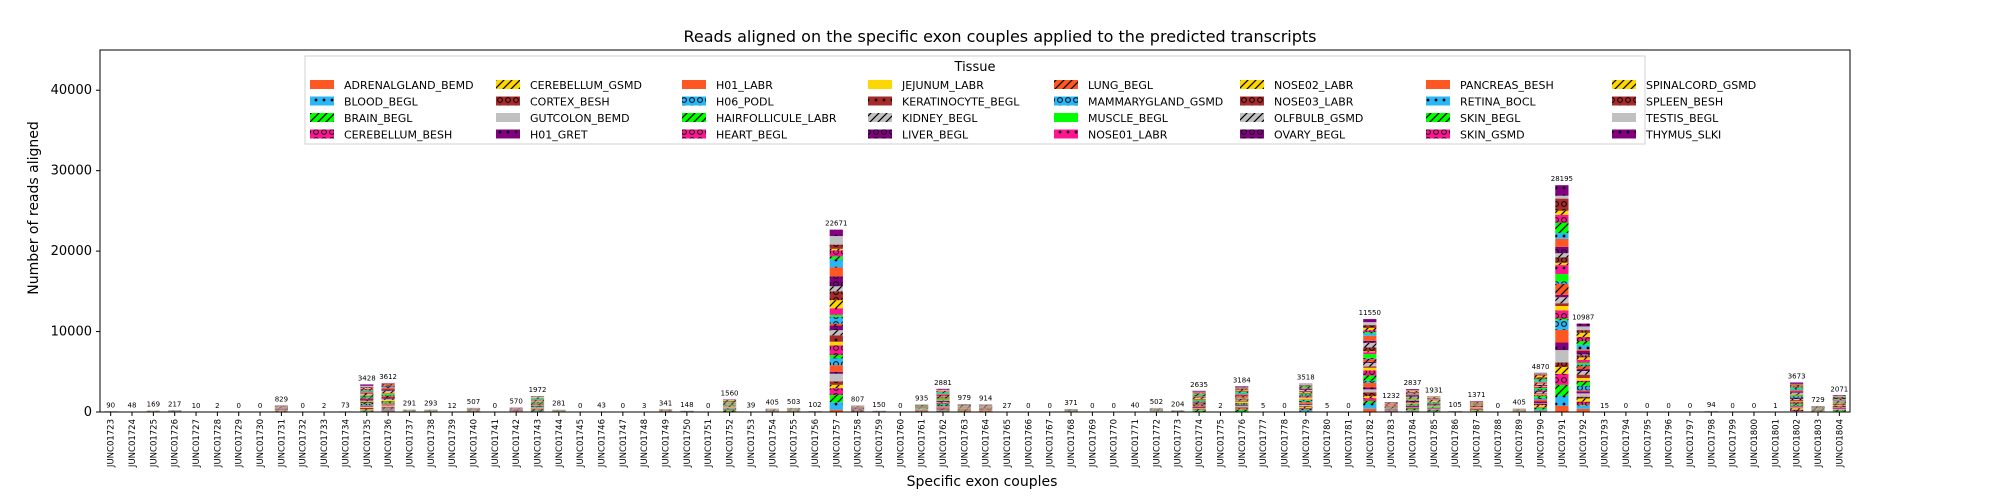  I want to click on x-tick-label: JUNC01785, so click(1435, 443).